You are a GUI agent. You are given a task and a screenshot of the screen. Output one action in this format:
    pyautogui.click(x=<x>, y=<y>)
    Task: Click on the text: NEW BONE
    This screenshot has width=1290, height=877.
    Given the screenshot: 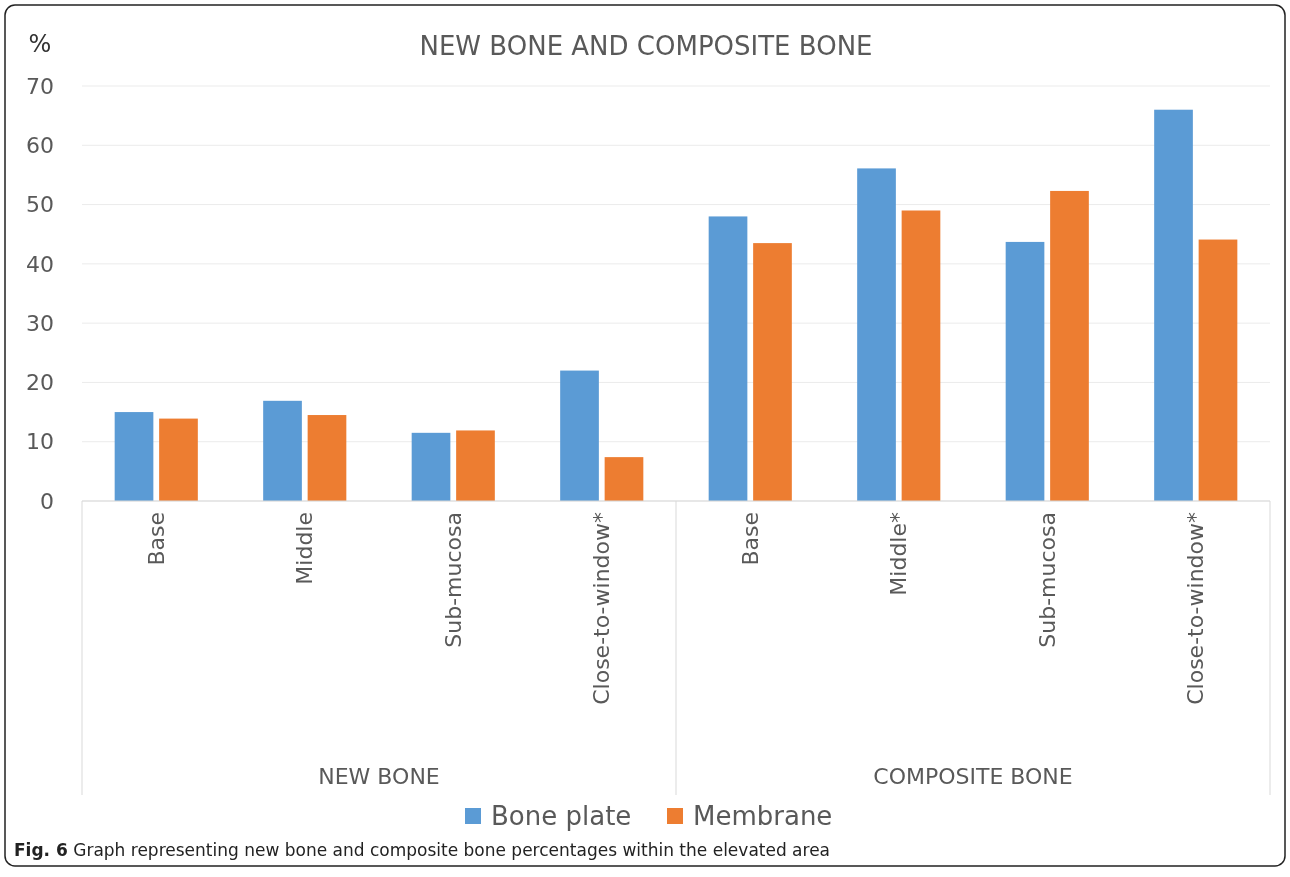 What is the action you would take?
    pyautogui.click(x=379, y=776)
    